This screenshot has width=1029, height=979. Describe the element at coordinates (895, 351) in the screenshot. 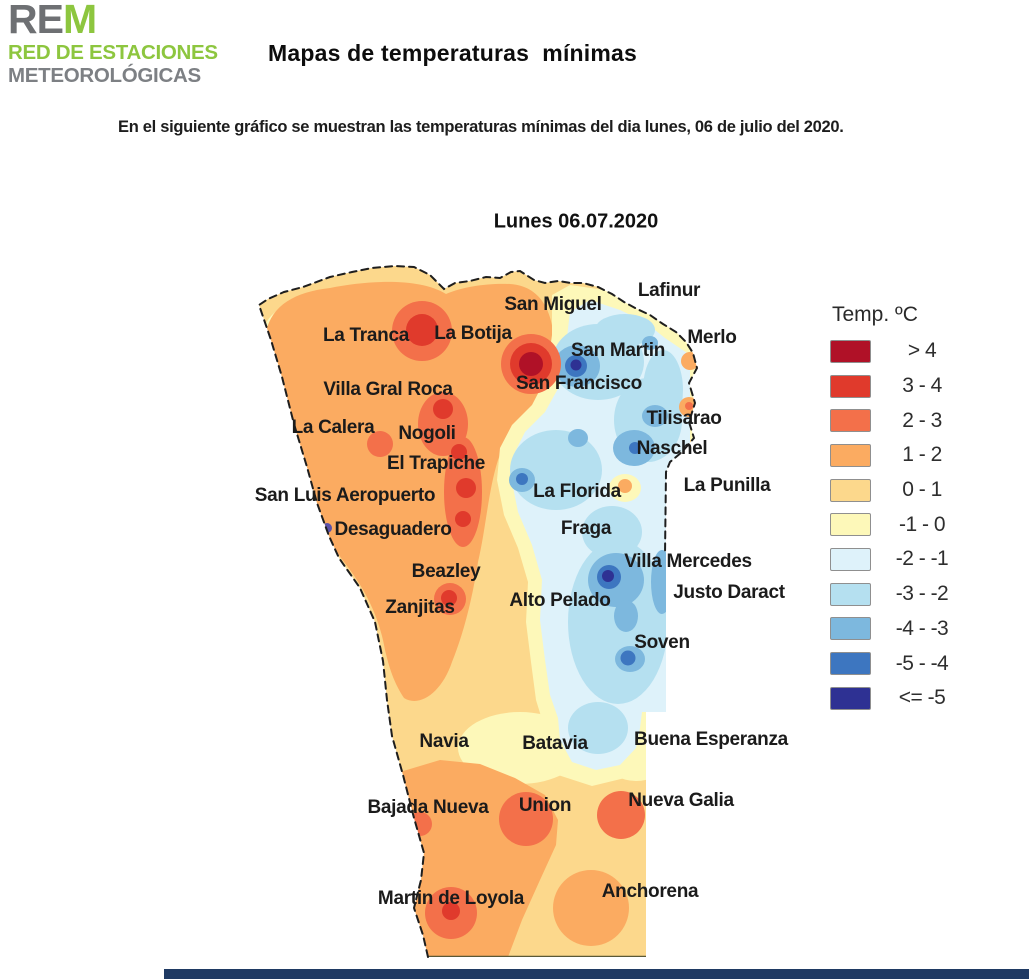

I see `legend-row: > 4` at that location.